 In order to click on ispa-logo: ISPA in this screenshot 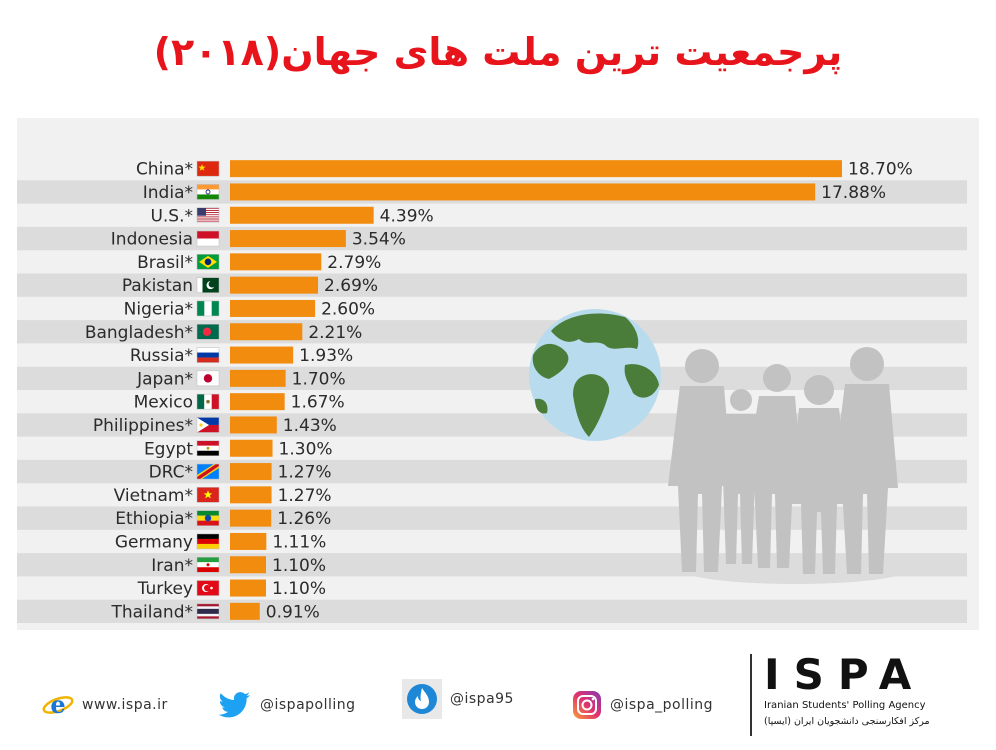, I will do `click(845, 674)`.